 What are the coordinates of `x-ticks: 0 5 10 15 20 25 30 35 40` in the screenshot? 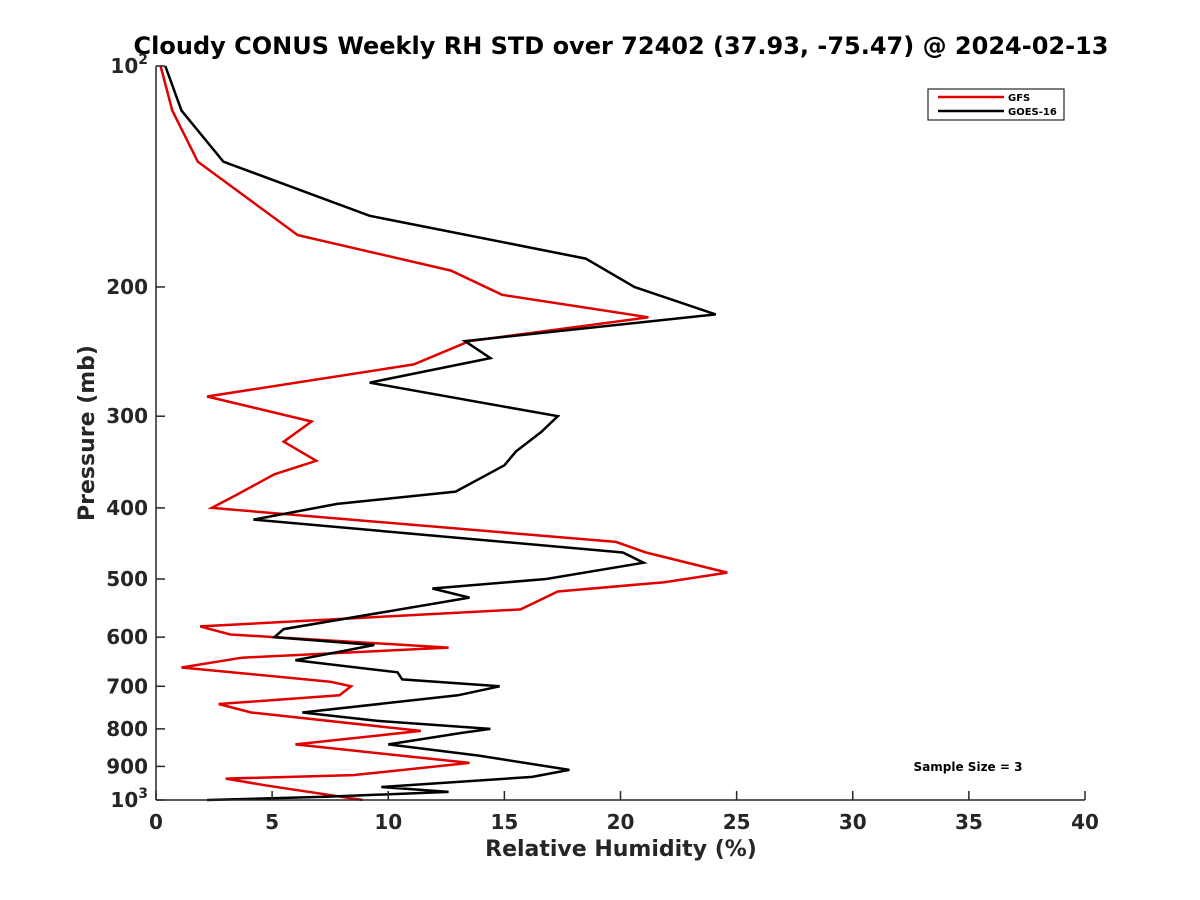 It's located at (624, 812).